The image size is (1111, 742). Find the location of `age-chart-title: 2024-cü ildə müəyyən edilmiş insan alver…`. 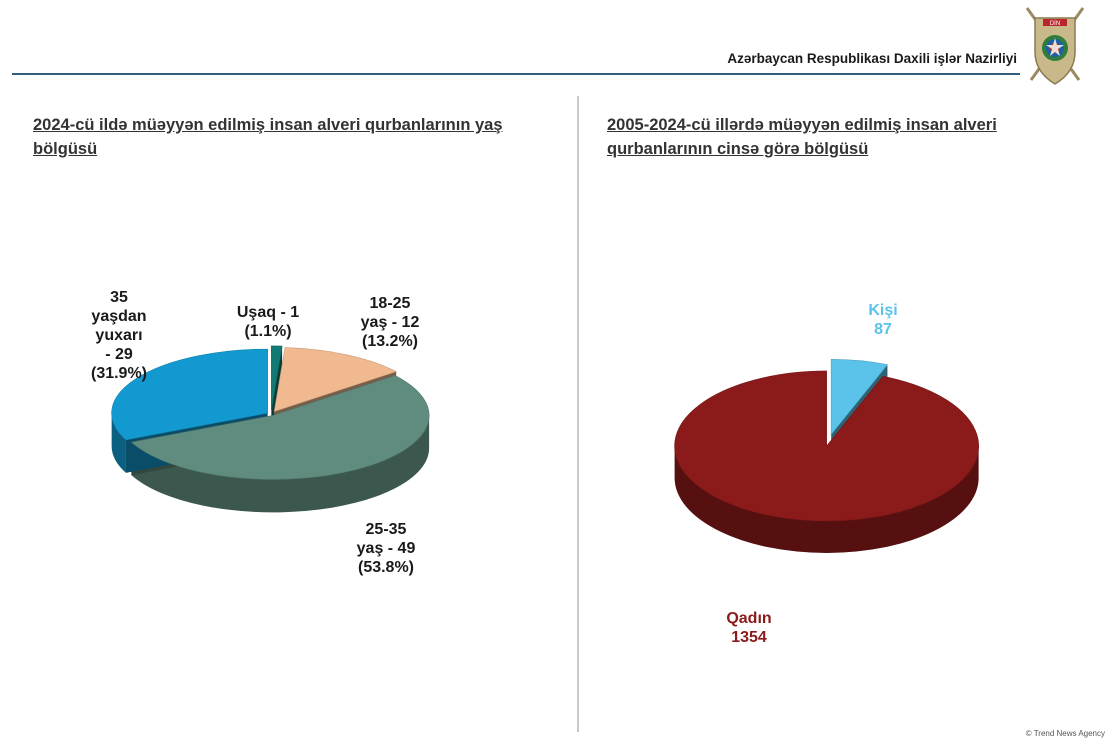

age-chart-title: 2024-cü ildə müəyyən edilmiş insan alver… is located at coordinates (268, 137).